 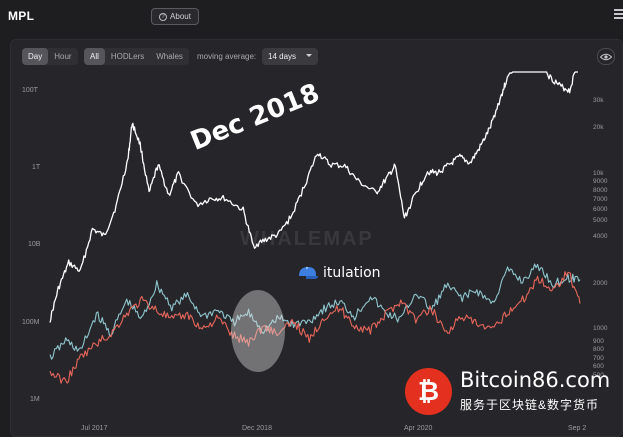 What do you see at coordinates (598, 100) in the screenshot?
I see `right-axis-tick: 30k` at bounding box center [598, 100].